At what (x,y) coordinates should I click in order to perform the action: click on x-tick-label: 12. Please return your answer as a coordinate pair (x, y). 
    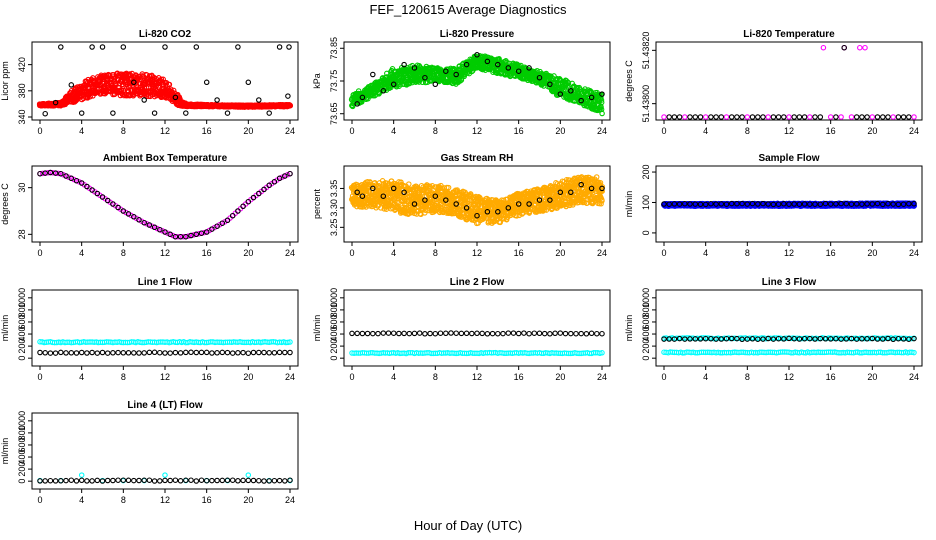
    Looking at the image, I should click on (165, 131).